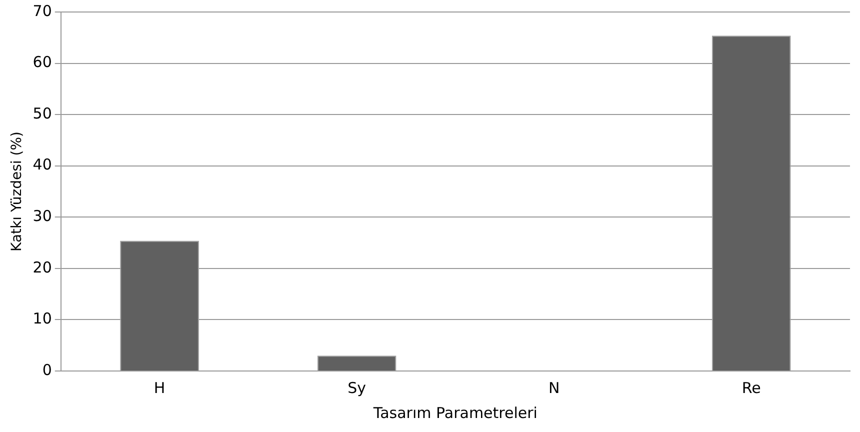  What do you see at coordinates (42, 113) in the screenshot?
I see `y-tick-label: 50` at bounding box center [42, 113].